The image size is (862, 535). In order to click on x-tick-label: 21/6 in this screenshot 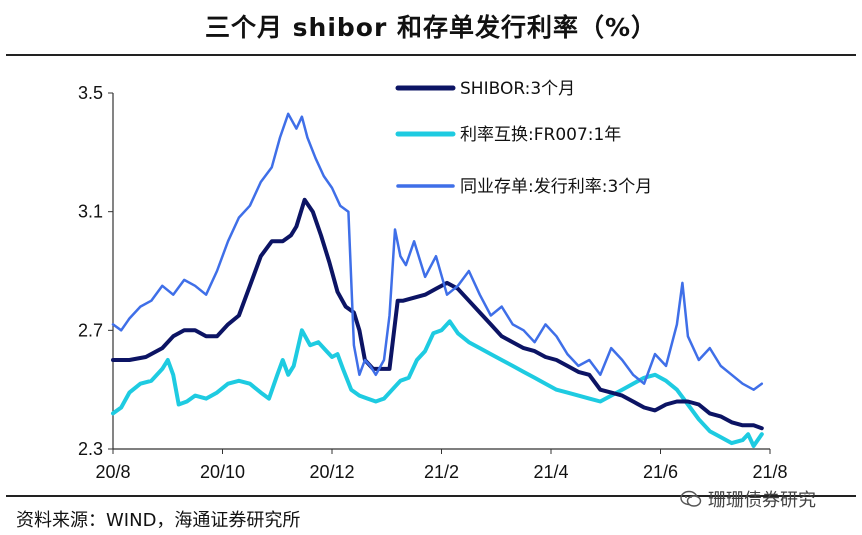, I will do `click(660, 472)`.